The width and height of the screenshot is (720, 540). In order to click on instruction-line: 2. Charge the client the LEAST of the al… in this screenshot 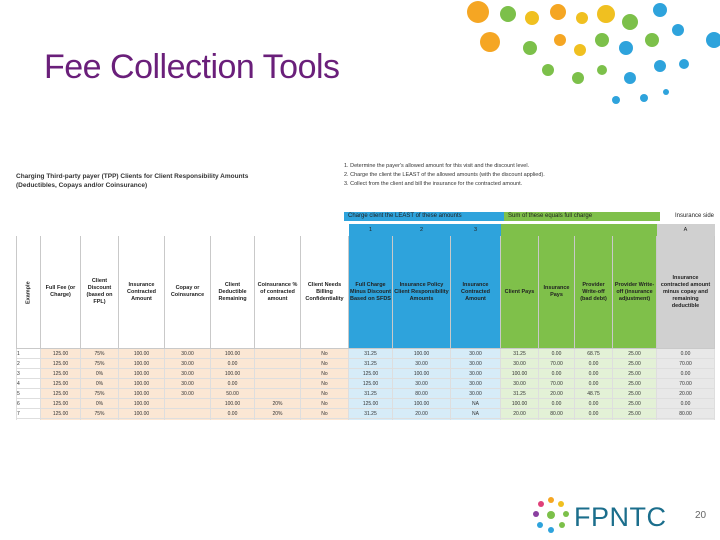, I will do `click(444, 175)`.